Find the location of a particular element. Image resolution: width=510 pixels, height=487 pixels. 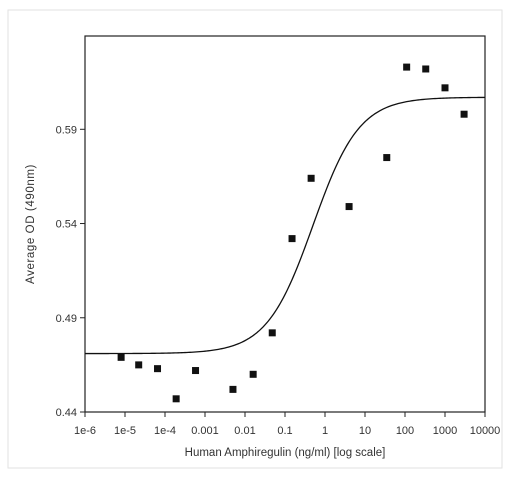

y-tick-label: 0.44 is located at coordinates (66, 413).